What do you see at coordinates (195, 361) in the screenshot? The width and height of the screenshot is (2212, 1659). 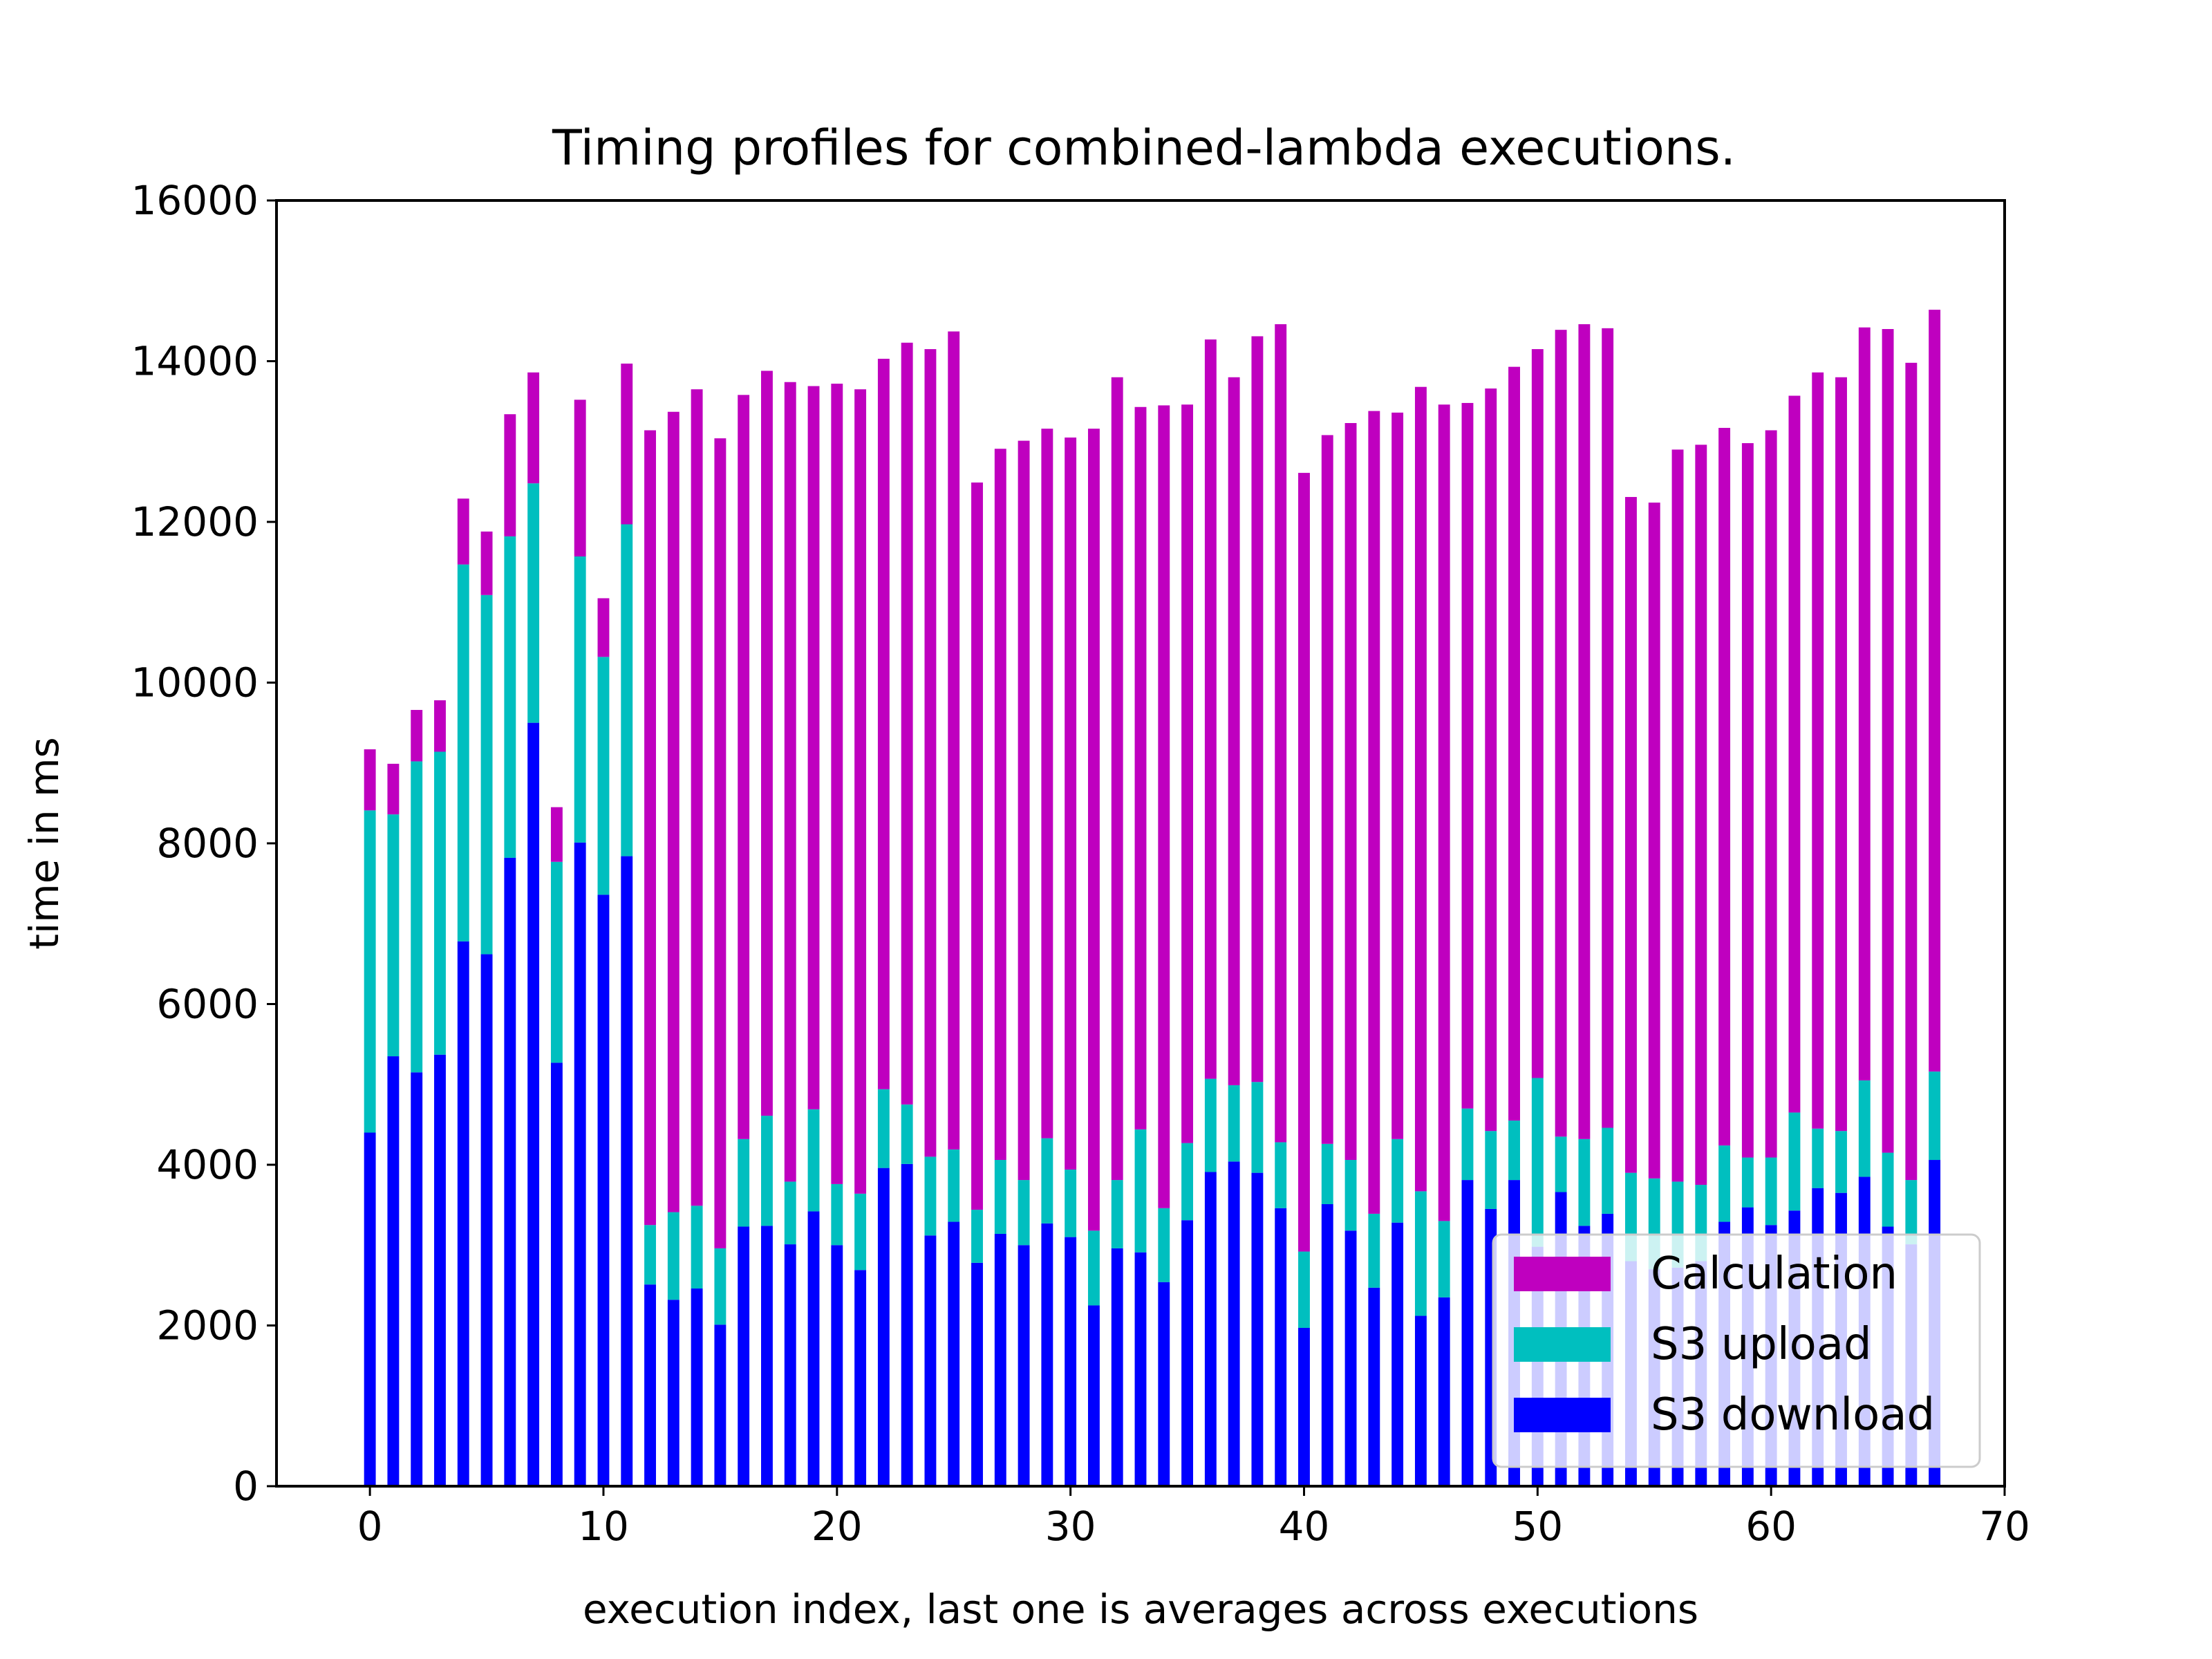 I see `y-tick-label-14000: 14000` at bounding box center [195, 361].